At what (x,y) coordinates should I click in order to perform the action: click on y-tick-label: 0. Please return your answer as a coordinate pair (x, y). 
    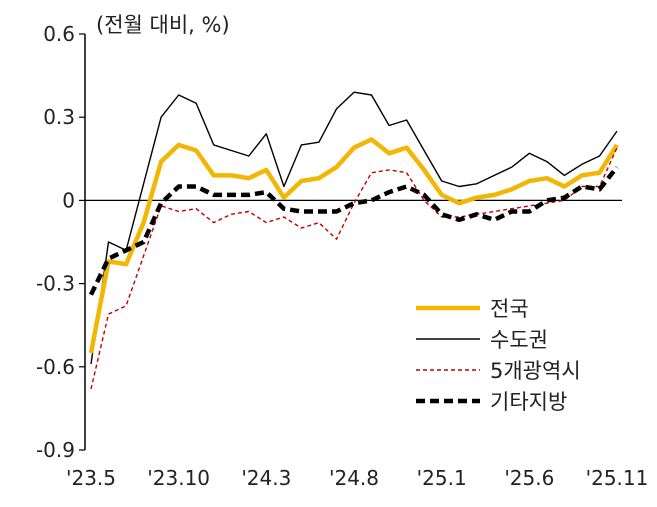
    Looking at the image, I should click on (68, 200).